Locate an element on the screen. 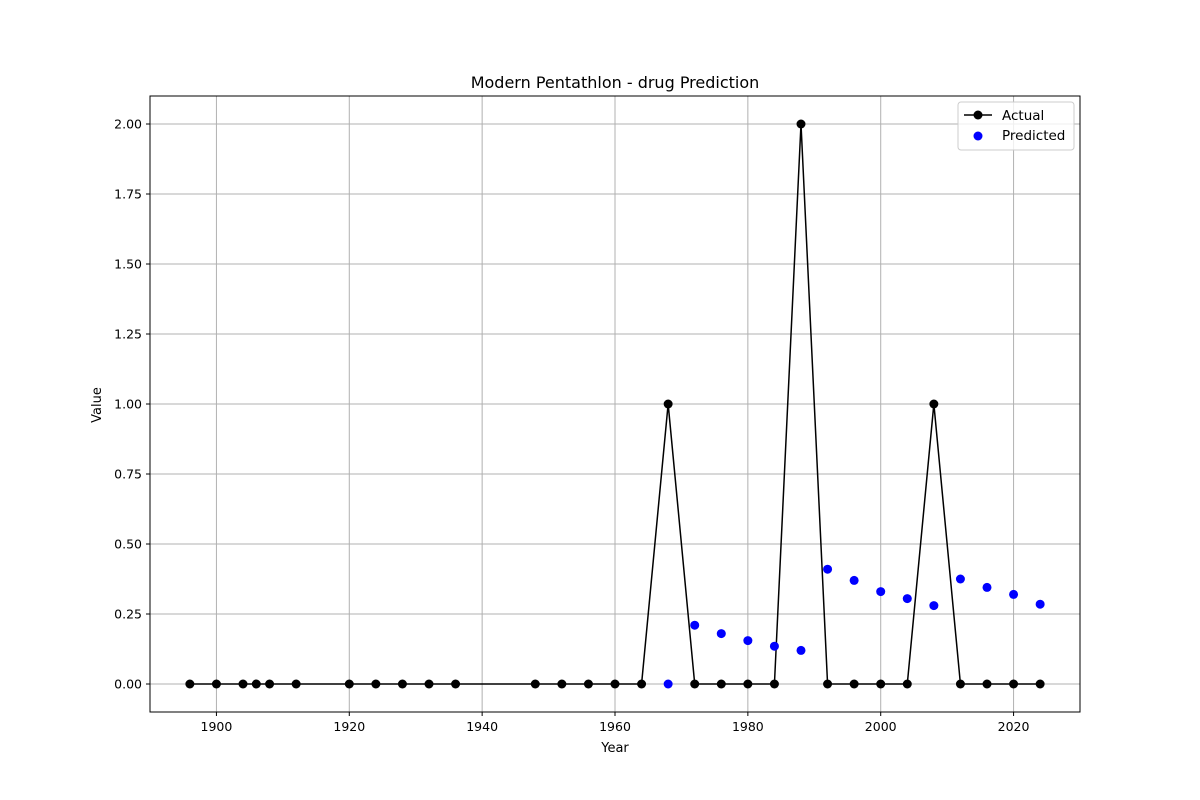 The height and width of the screenshot is (800, 1200). legend: Actual Predicted is located at coordinates (1016, 126).